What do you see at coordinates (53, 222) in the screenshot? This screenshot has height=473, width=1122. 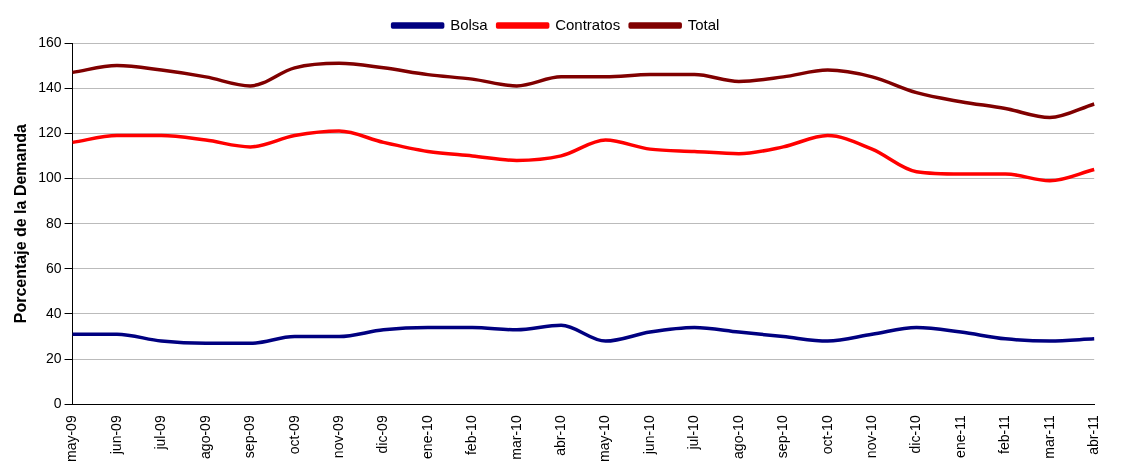 I see `y-tick-label: 80` at bounding box center [53, 222].